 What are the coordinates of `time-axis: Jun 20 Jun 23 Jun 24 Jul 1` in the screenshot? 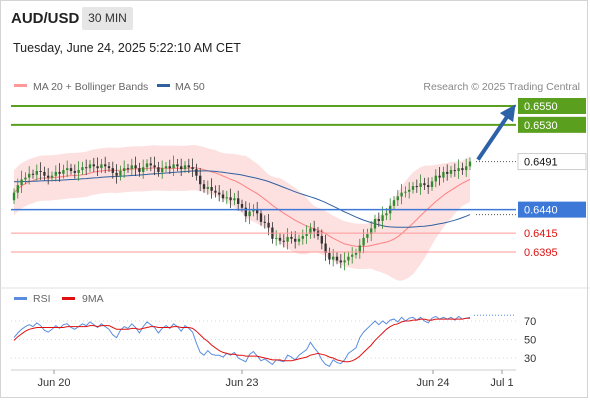 It's located at (275, 379).